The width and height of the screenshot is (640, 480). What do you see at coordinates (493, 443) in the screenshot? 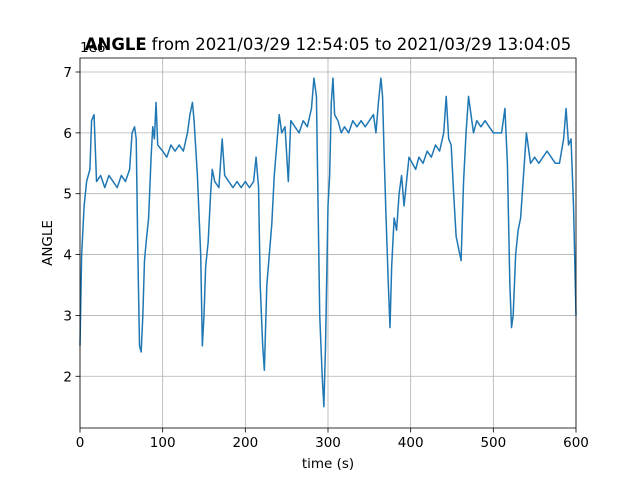
I see `x-tick-label: 500` at bounding box center [493, 443].